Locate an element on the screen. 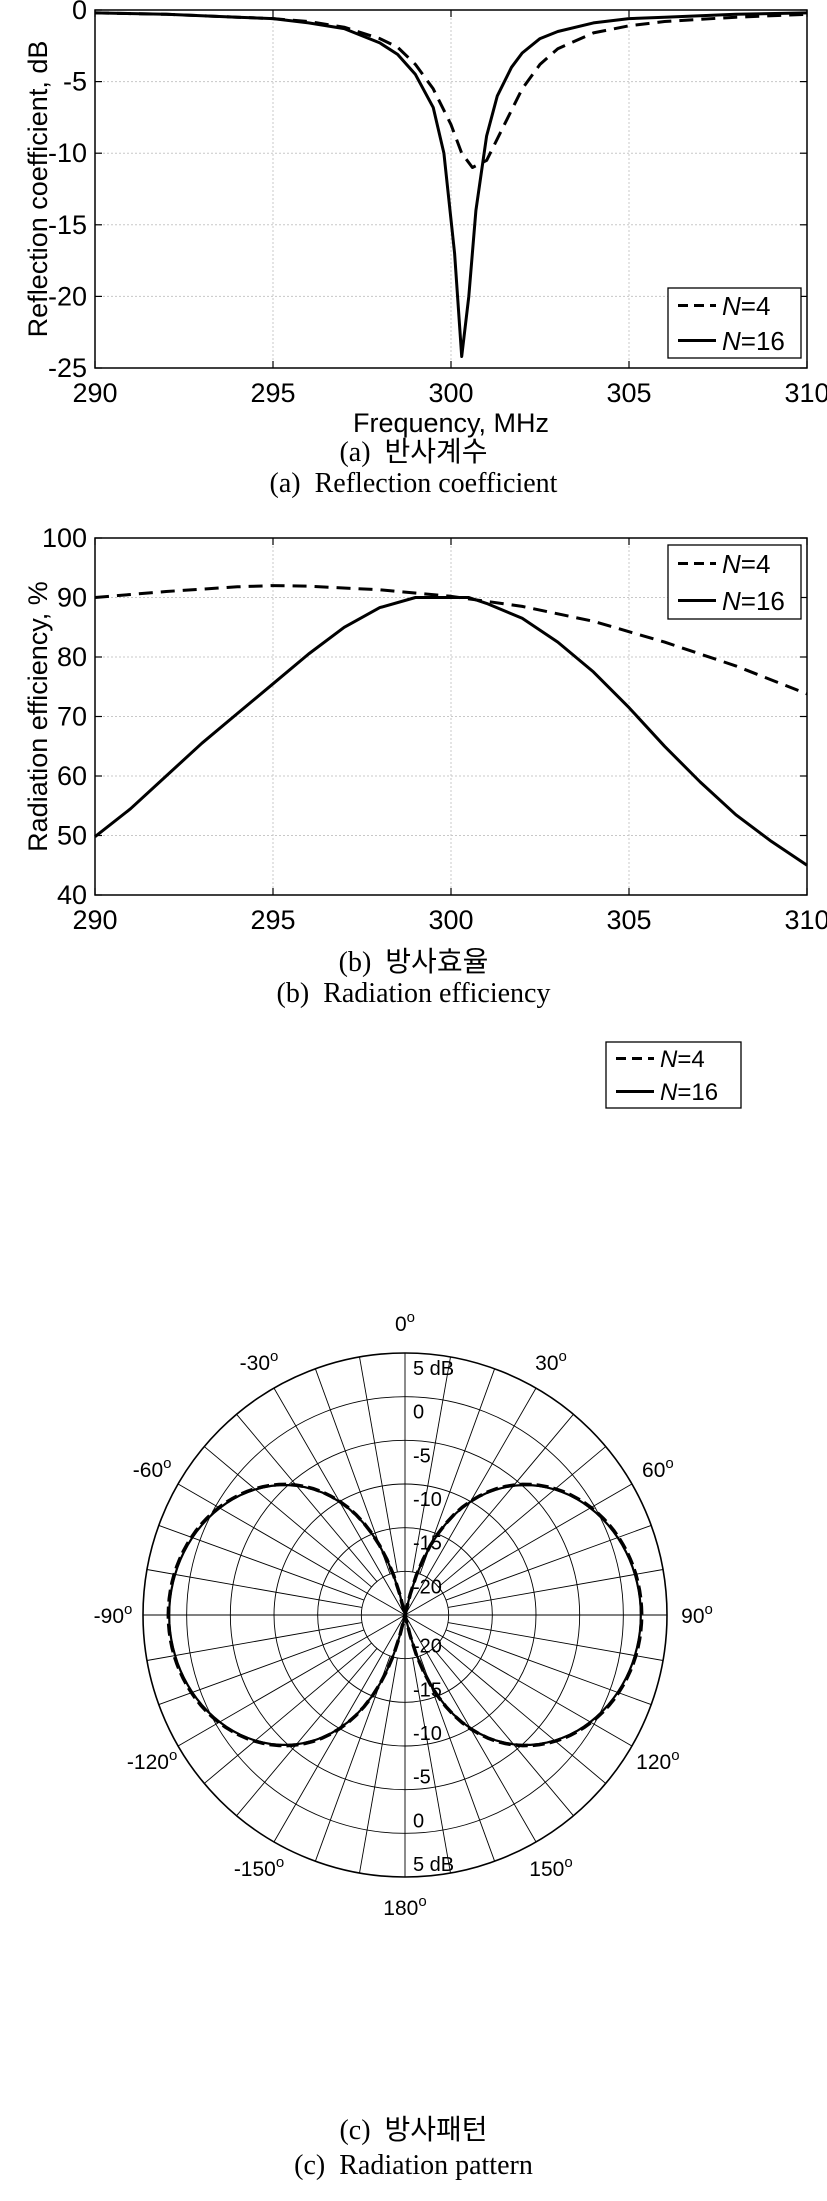 The width and height of the screenshot is (827, 2201). y-tick-label: -25 is located at coordinates (67, 368).